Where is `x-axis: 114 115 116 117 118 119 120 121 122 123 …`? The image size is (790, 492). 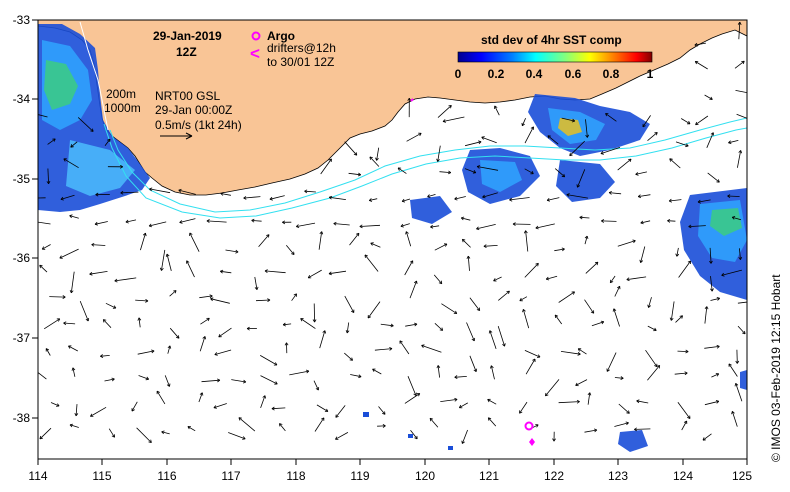 x-axis: 114 115 116 117 118 119 120 121 122 123 … is located at coordinates (390, 471).